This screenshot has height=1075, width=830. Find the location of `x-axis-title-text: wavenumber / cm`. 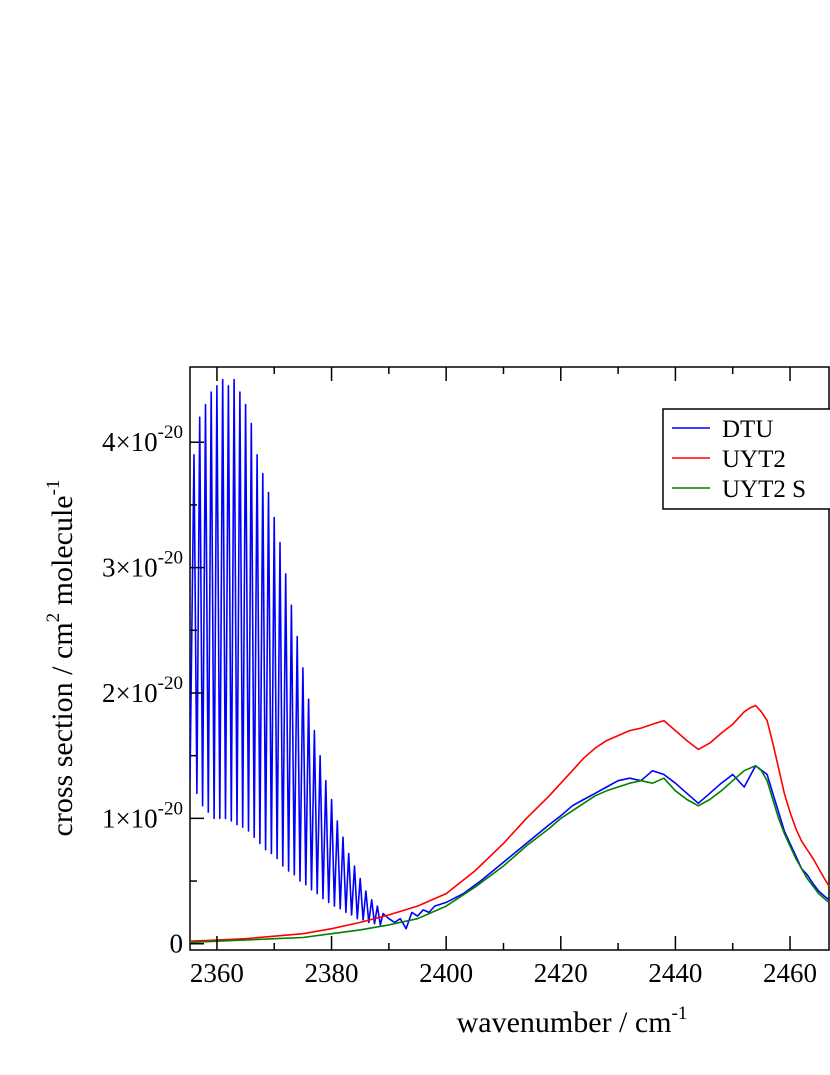

x-axis-title-text: wavenumber / cm is located at coordinates (564, 1022).